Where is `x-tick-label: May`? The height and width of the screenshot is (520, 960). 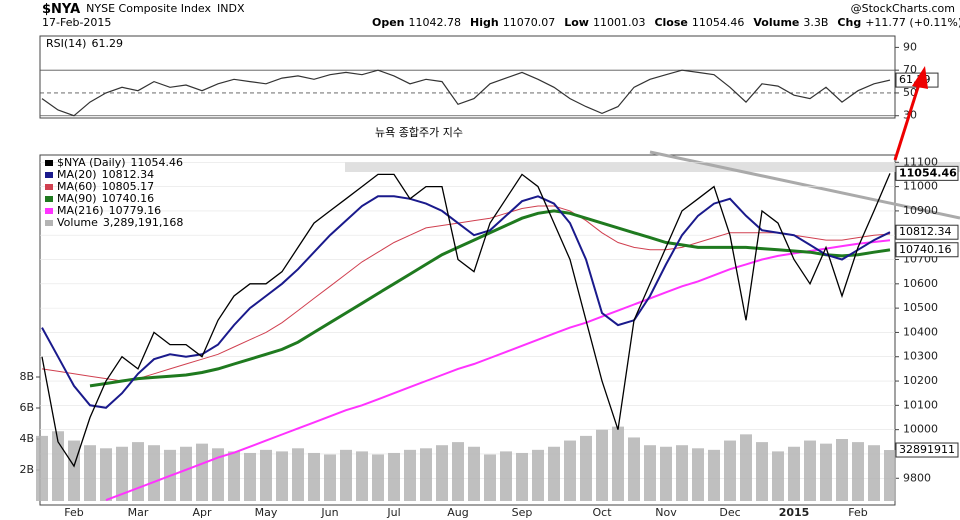 x-tick-label: May is located at coordinates (266, 512).